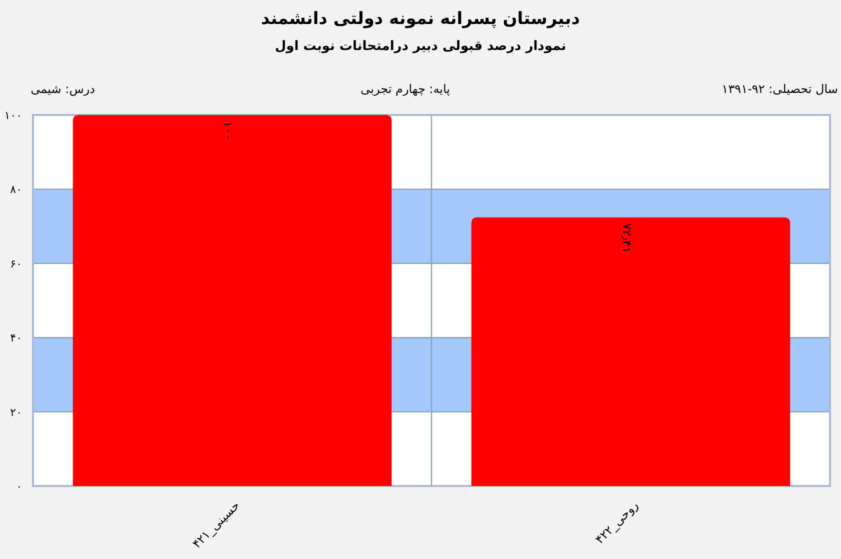  I want to click on y-tick-label: ۶۰, so click(16, 263).